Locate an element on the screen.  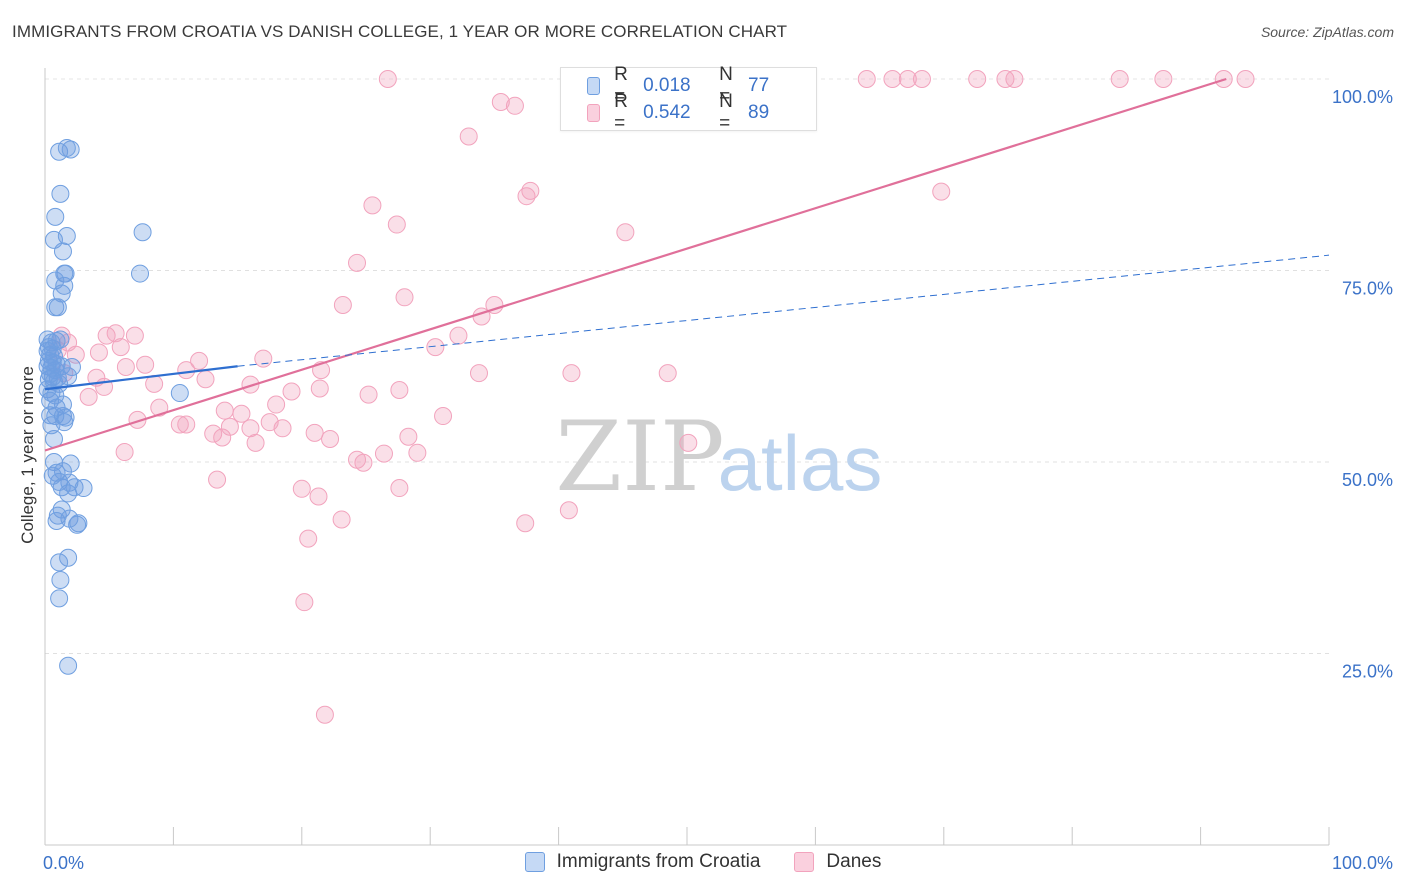
legend-item-danes: Danes is located at coordinates (837, 862).